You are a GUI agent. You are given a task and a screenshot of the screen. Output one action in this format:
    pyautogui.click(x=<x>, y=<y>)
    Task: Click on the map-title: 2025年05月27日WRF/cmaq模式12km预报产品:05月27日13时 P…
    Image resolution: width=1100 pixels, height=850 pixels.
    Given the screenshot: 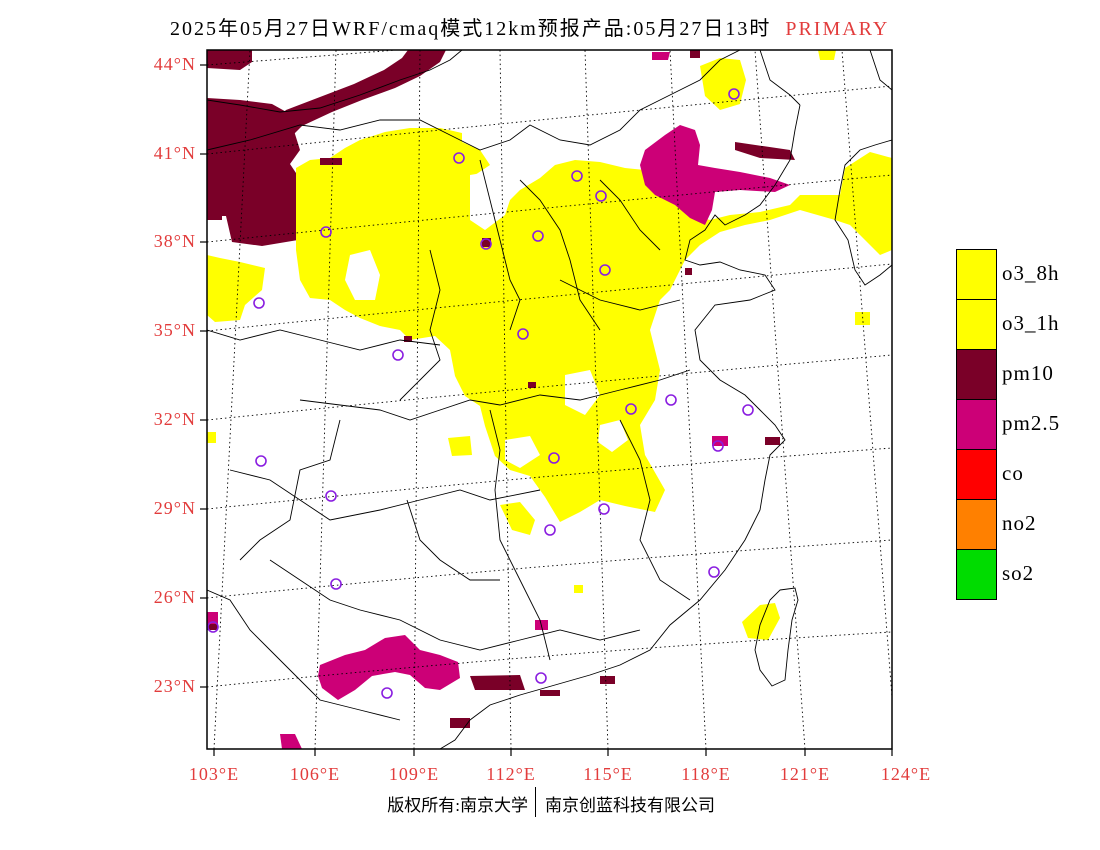 What is the action you would take?
    pyautogui.click(x=529, y=26)
    